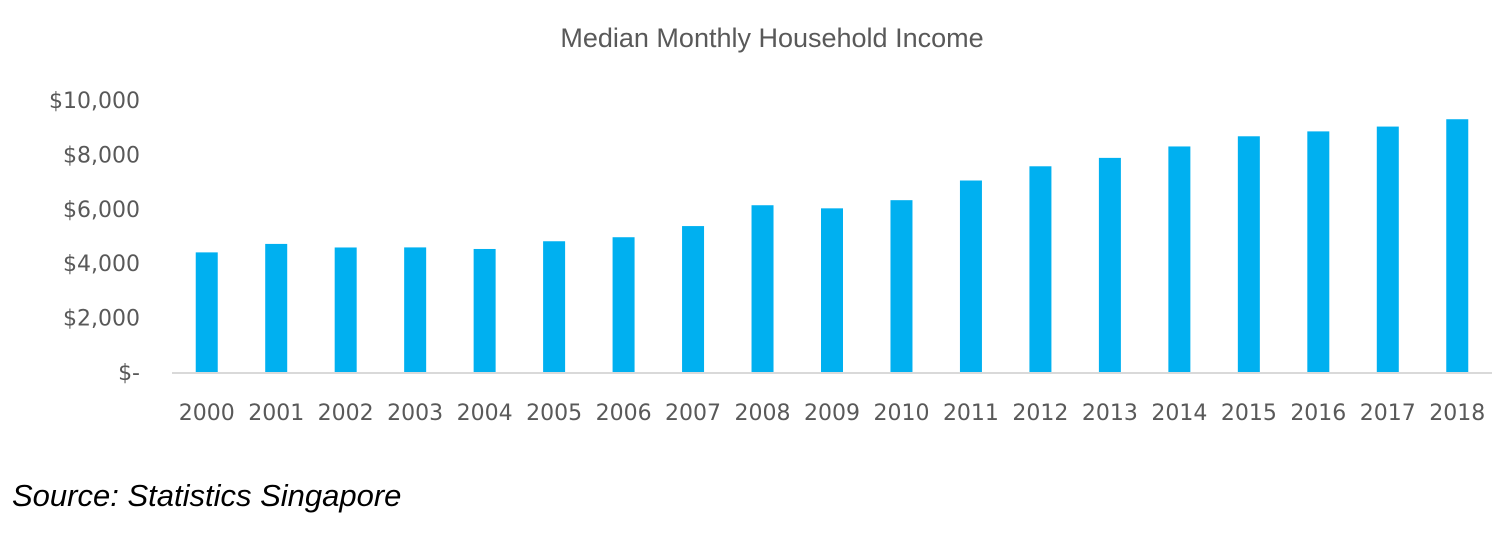 Image resolution: width=1511 pixels, height=533 pixels. What do you see at coordinates (1110, 413) in the screenshot?
I see `x-tick-label: 2013` at bounding box center [1110, 413].